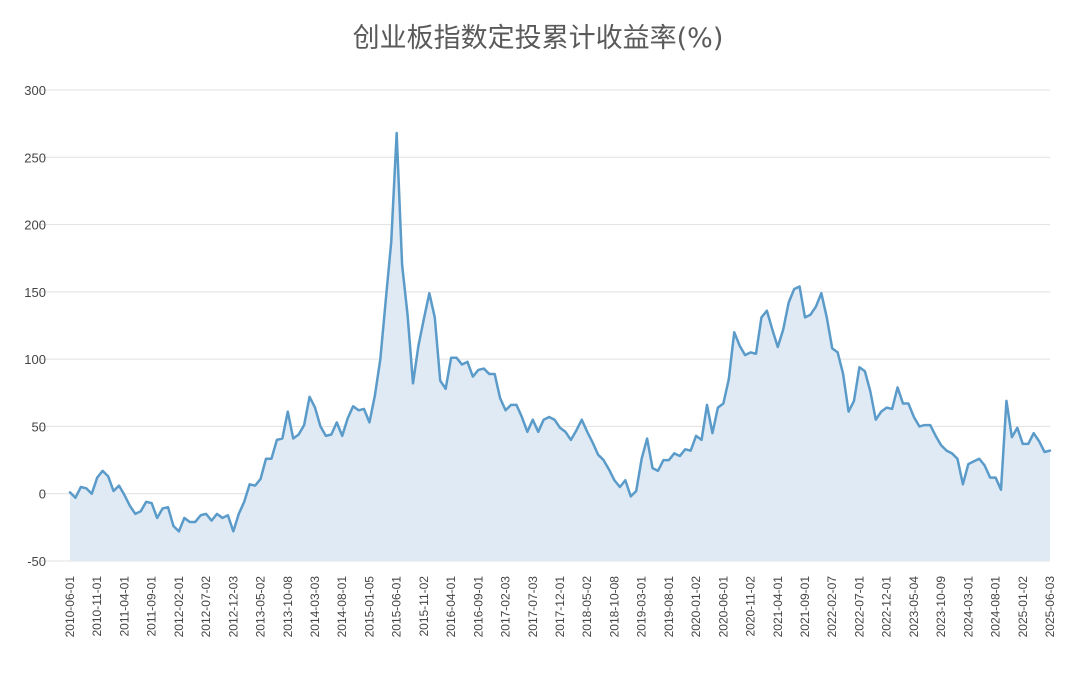 Image resolution: width=1080 pixels, height=676 pixels. What do you see at coordinates (887, 607) in the screenshot?
I see `x-tick-label-30: 2022-12-01` at bounding box center [887, 607].